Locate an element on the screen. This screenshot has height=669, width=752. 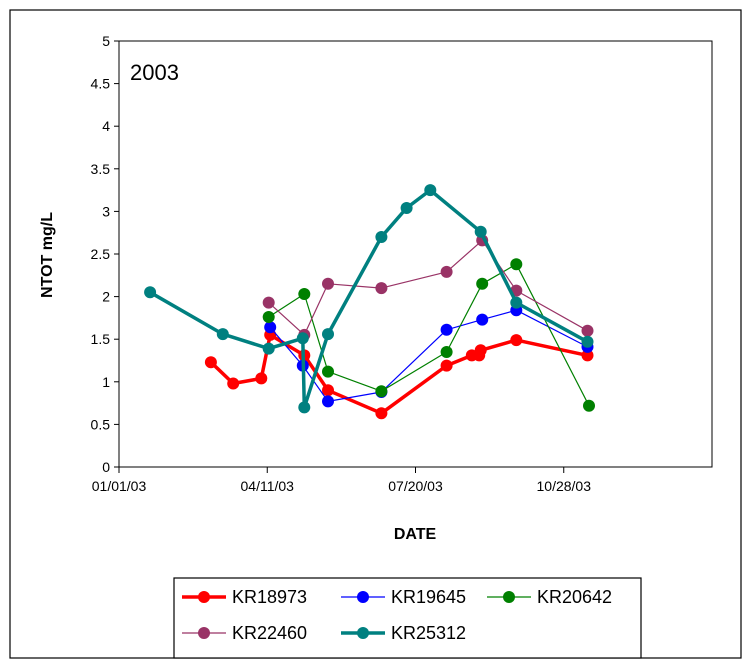
x-tick-label: 04/11/03 is located at coordinates (268, 486).